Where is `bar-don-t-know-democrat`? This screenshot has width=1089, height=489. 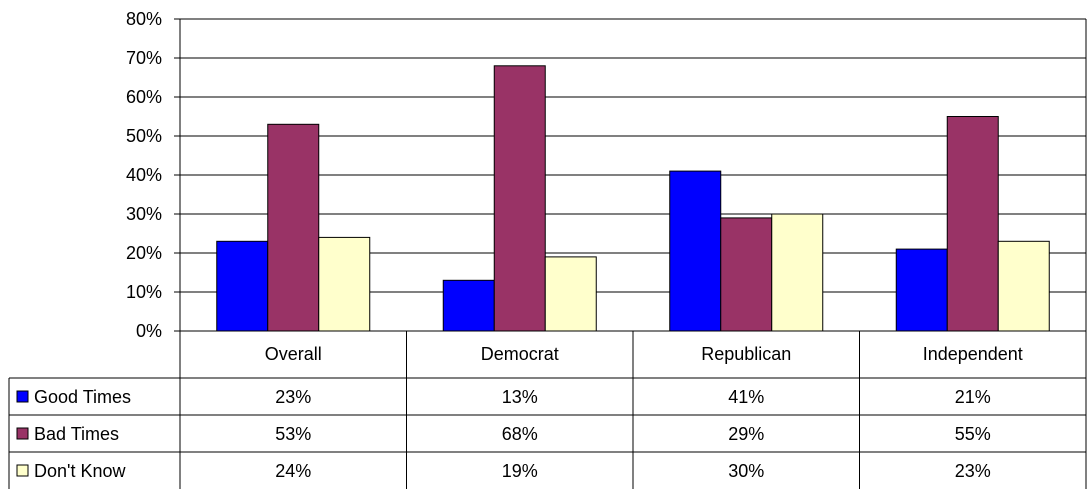 bar-don-t-know-democrat is located at coordinates (570, 294).